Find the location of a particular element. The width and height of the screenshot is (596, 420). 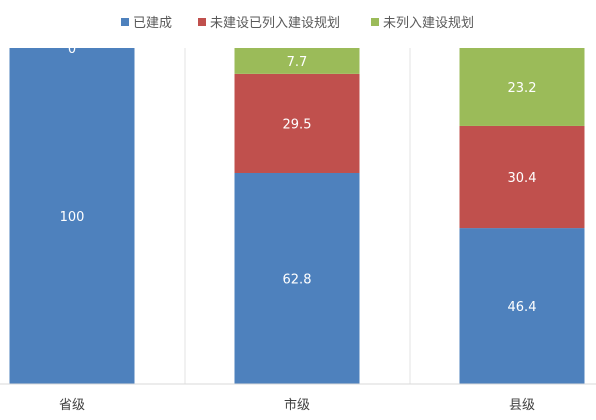

x-tick-label-1: 市级 is located at coordinates (297, 405).